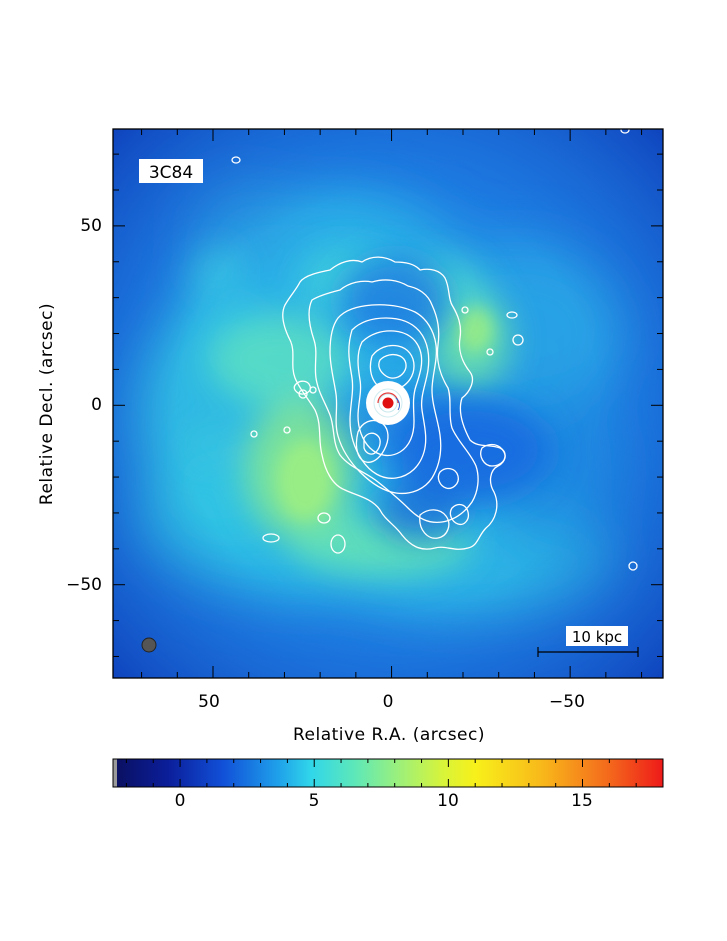 The width and height of the screenshot is (727, 941). What do you see at coordinates (582, 801) in the screenshot?
I see `colorbar-tick-label: 15` at bounding box center [582, 801].